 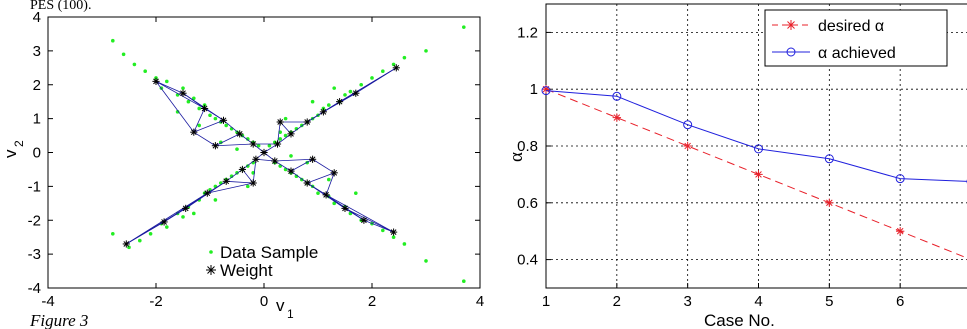 I want to click on scatter-x-tick-label: -4, so click(x=47, y=301).